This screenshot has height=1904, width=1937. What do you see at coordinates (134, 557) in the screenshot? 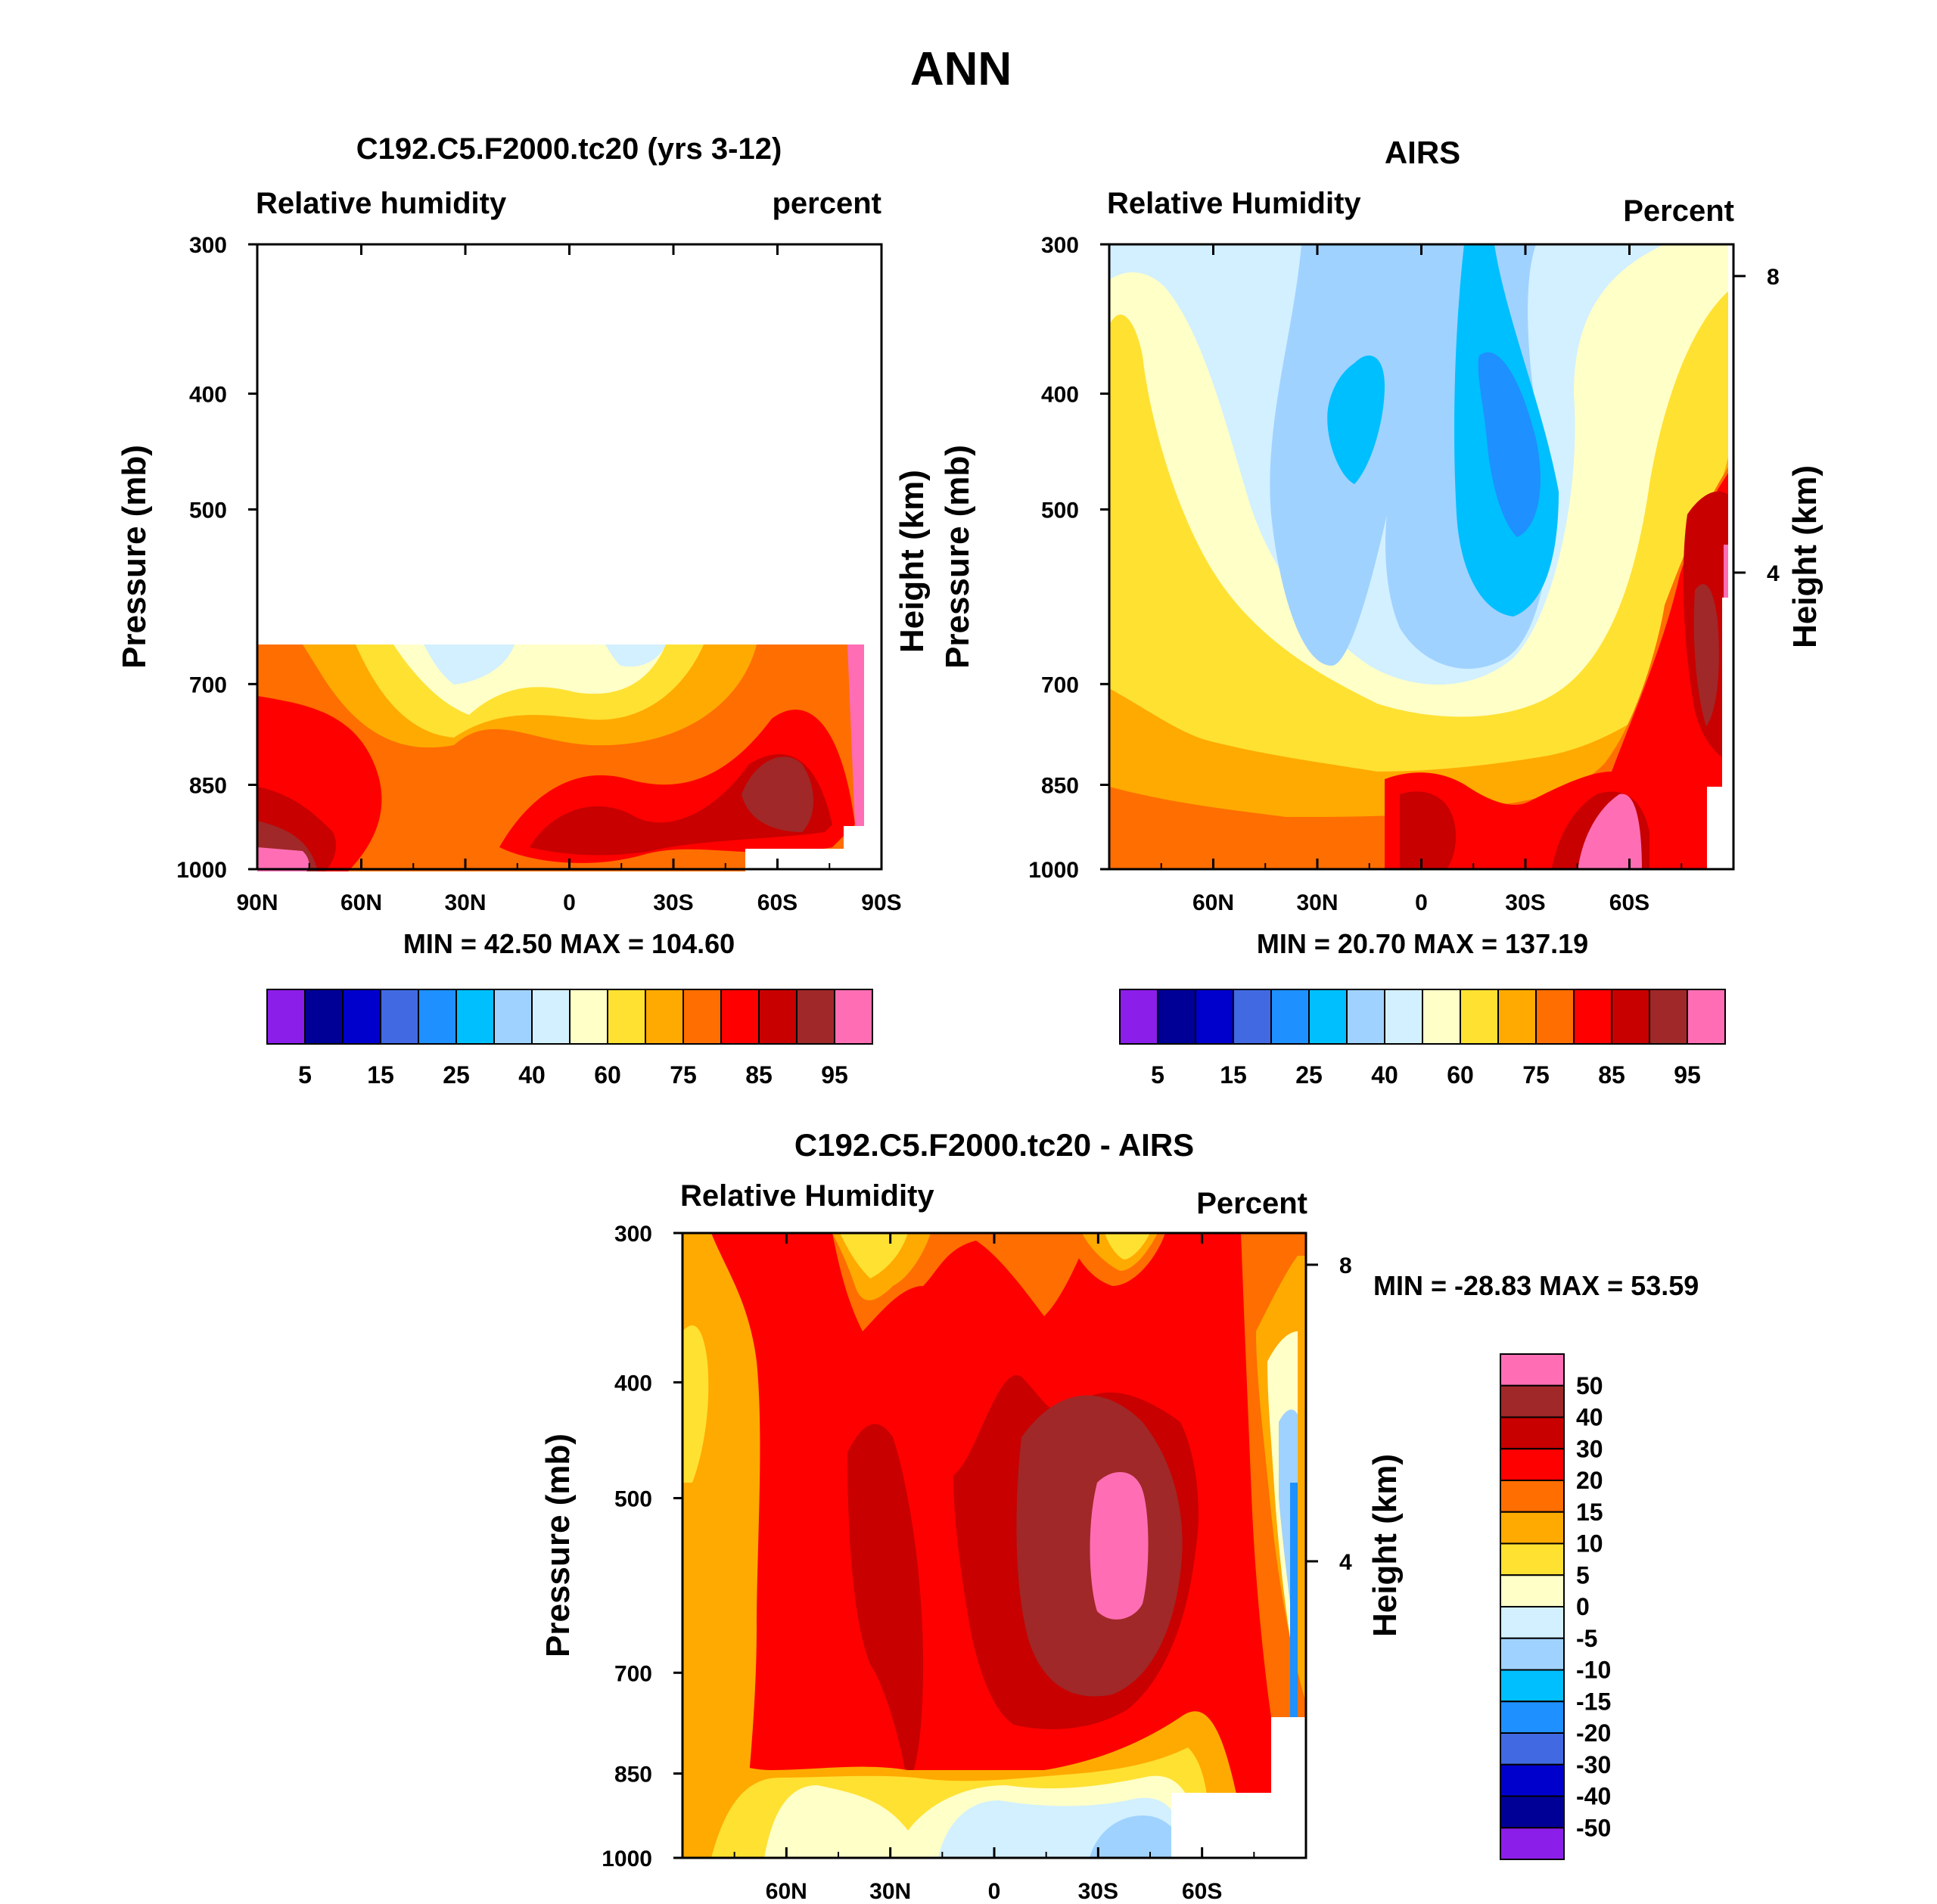
I see `panel-model-ylabel: Pressure (mb)` at bounding box center [134, 557].